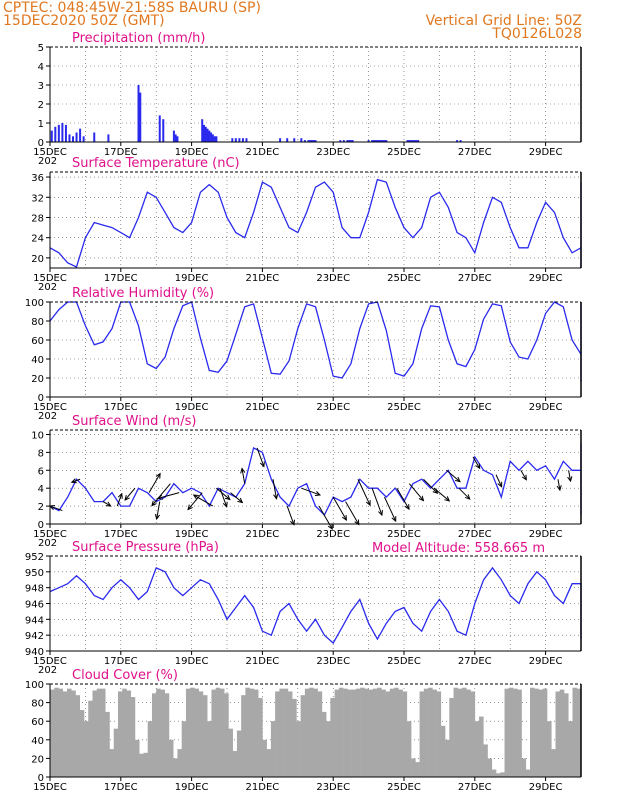  Describe the element at coordinates (546, 278) in the screenshot. I see `temperature-xtick-label: 29DEC` at that location.